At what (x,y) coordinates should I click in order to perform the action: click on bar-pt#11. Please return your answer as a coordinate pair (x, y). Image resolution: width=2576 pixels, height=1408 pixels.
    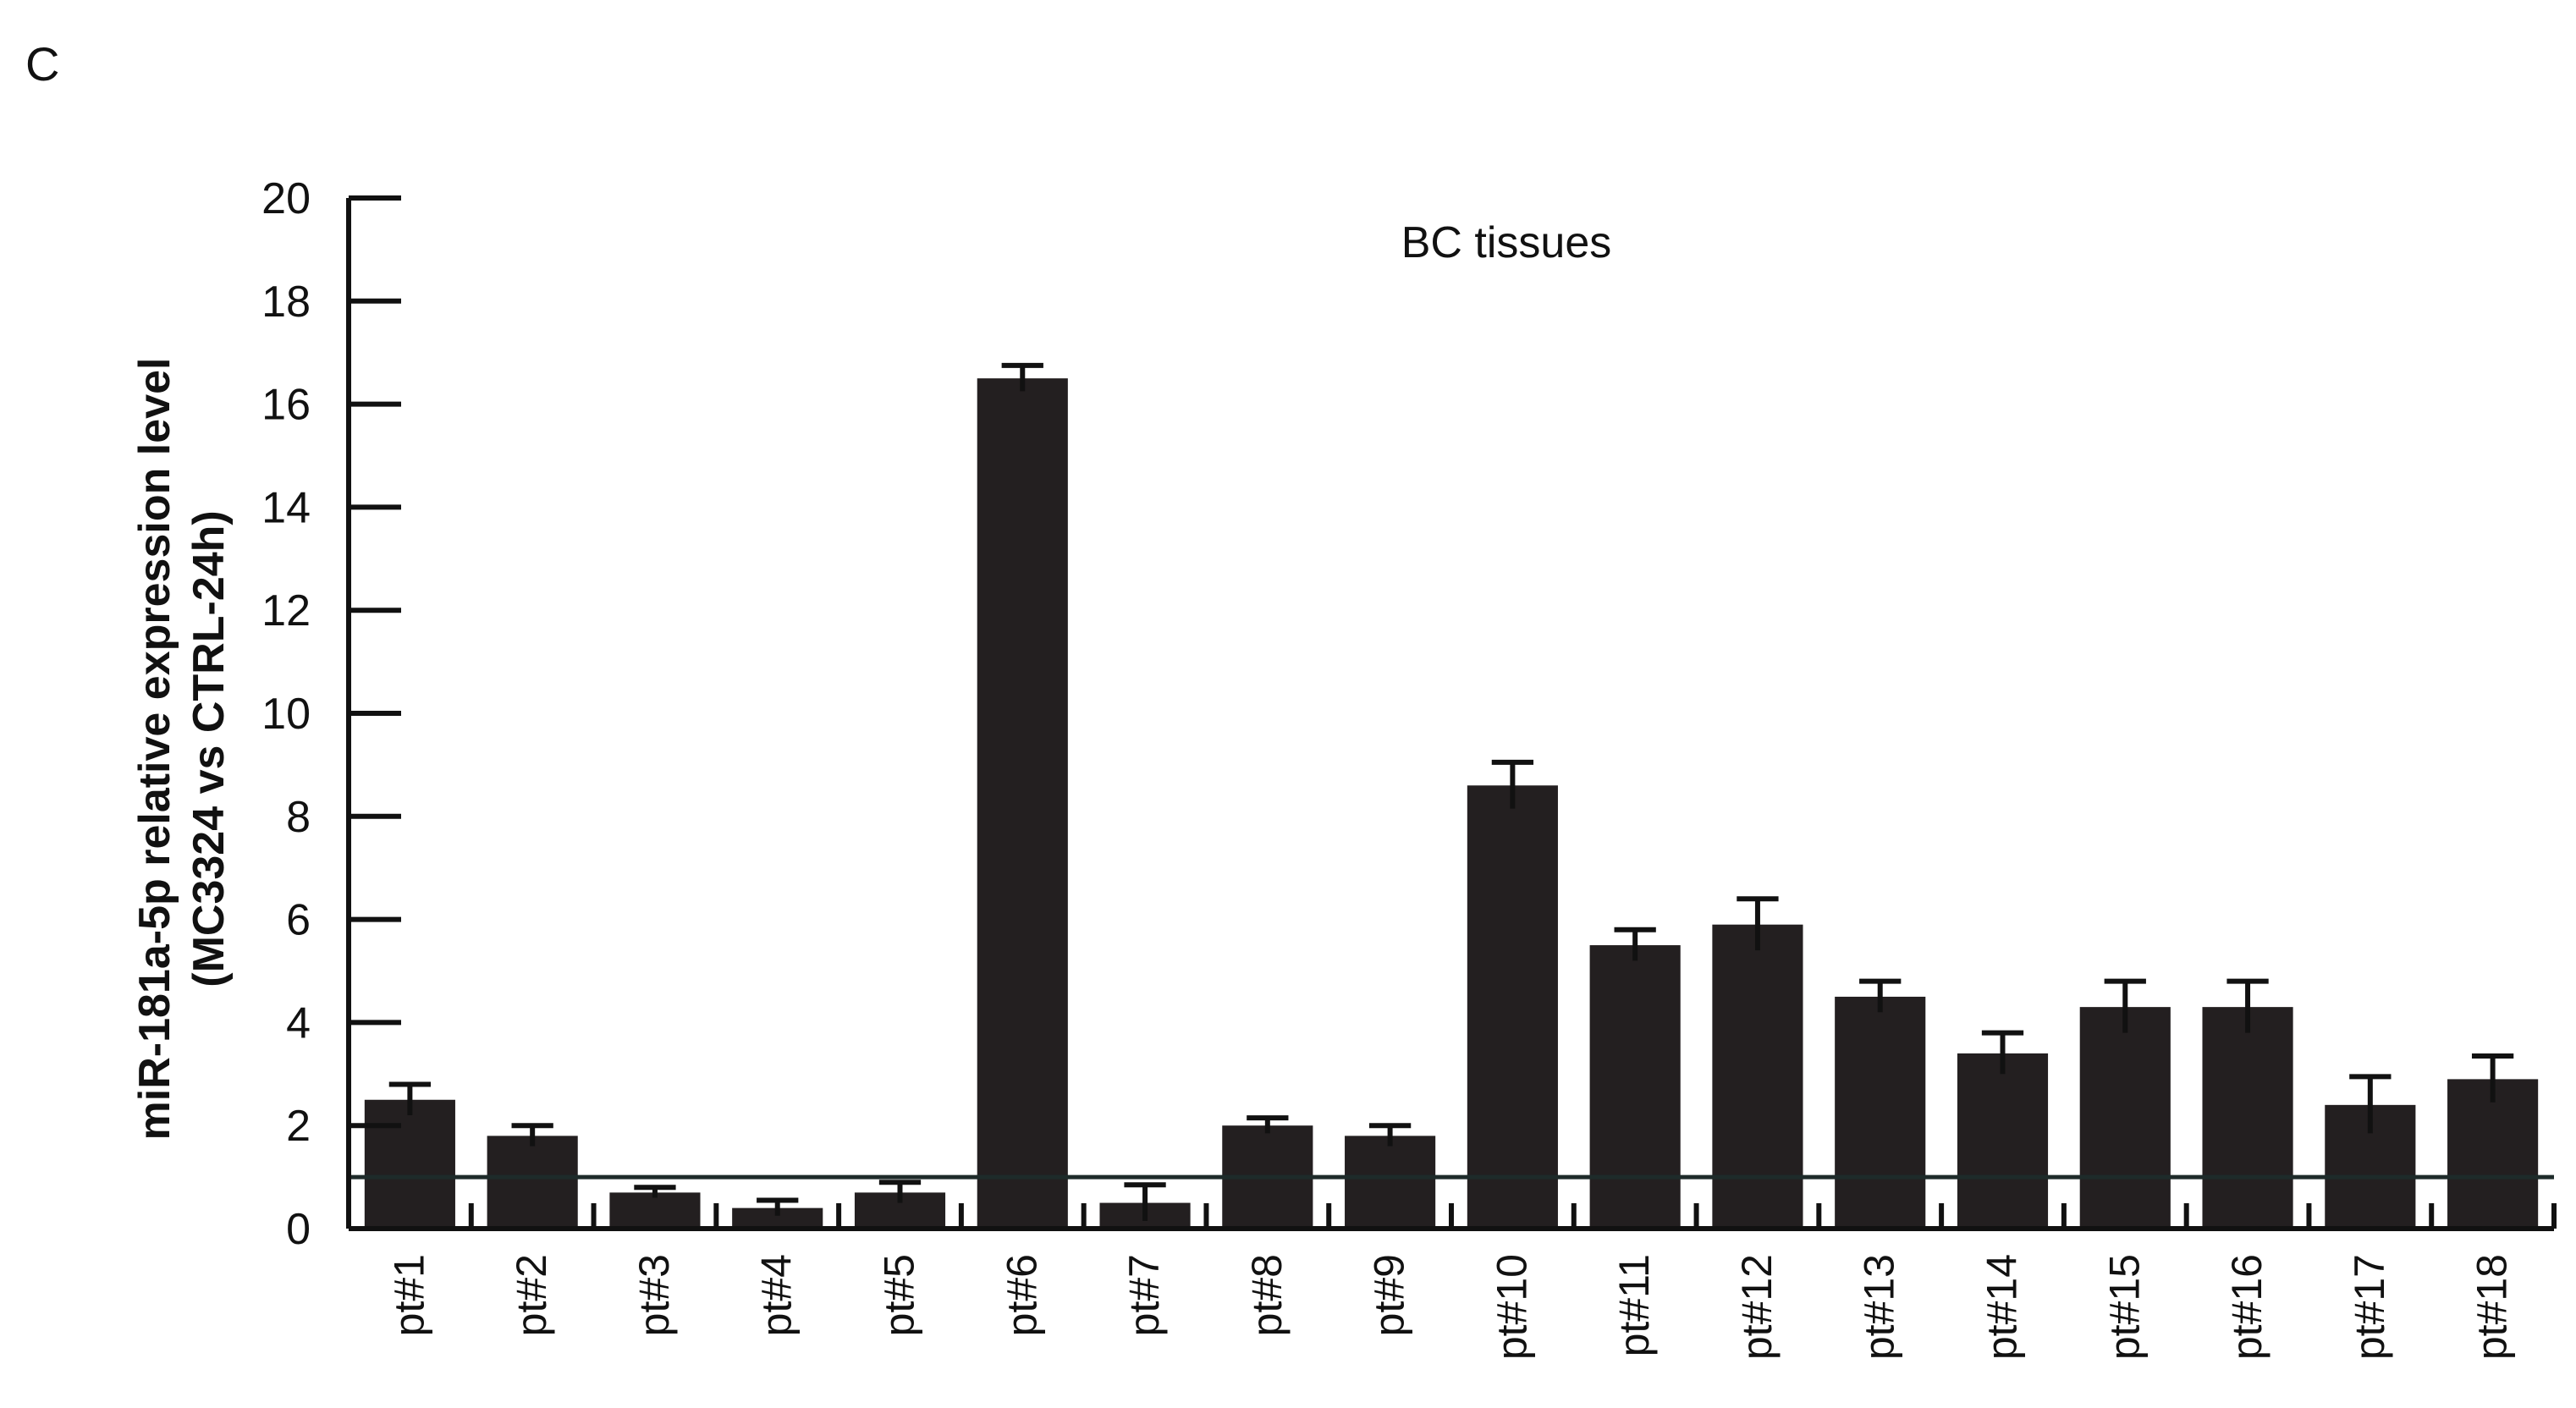
    Looking at the image, I should click on (1635, 1087).